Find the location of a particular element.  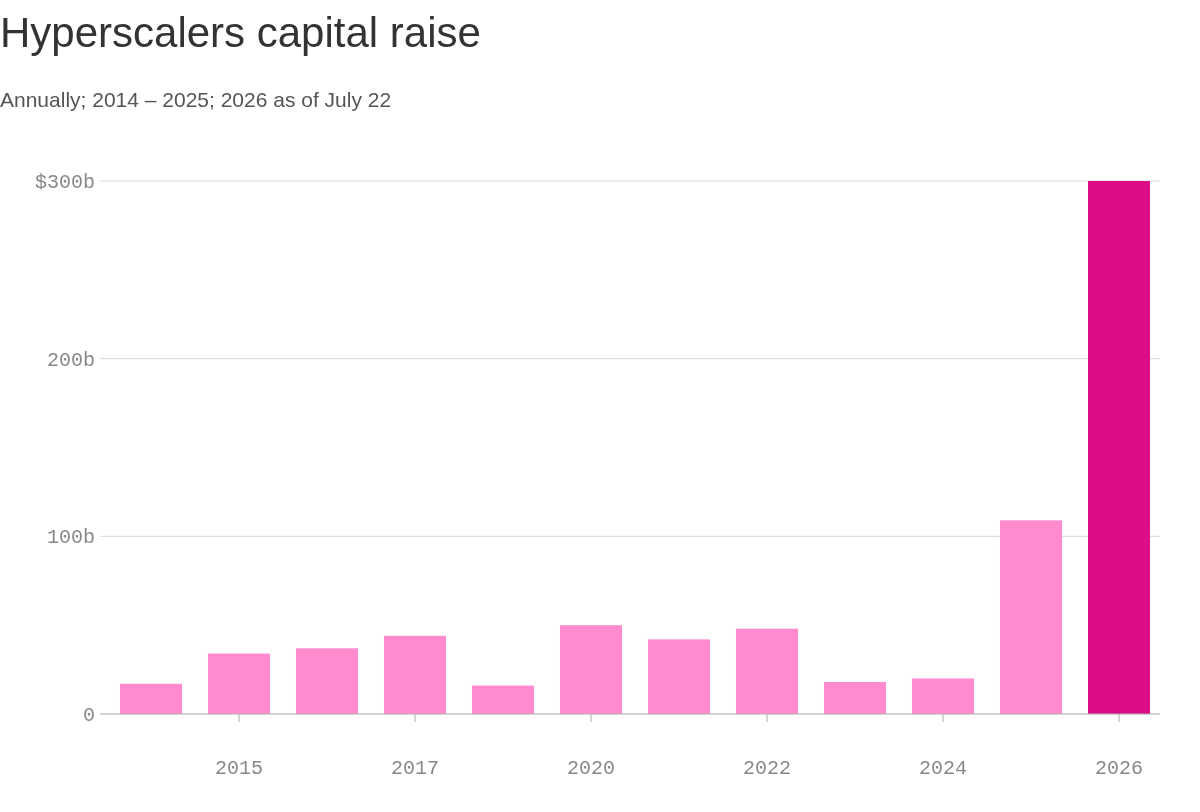

x-tick-label: 2024 is located at coordinates (943, 768).